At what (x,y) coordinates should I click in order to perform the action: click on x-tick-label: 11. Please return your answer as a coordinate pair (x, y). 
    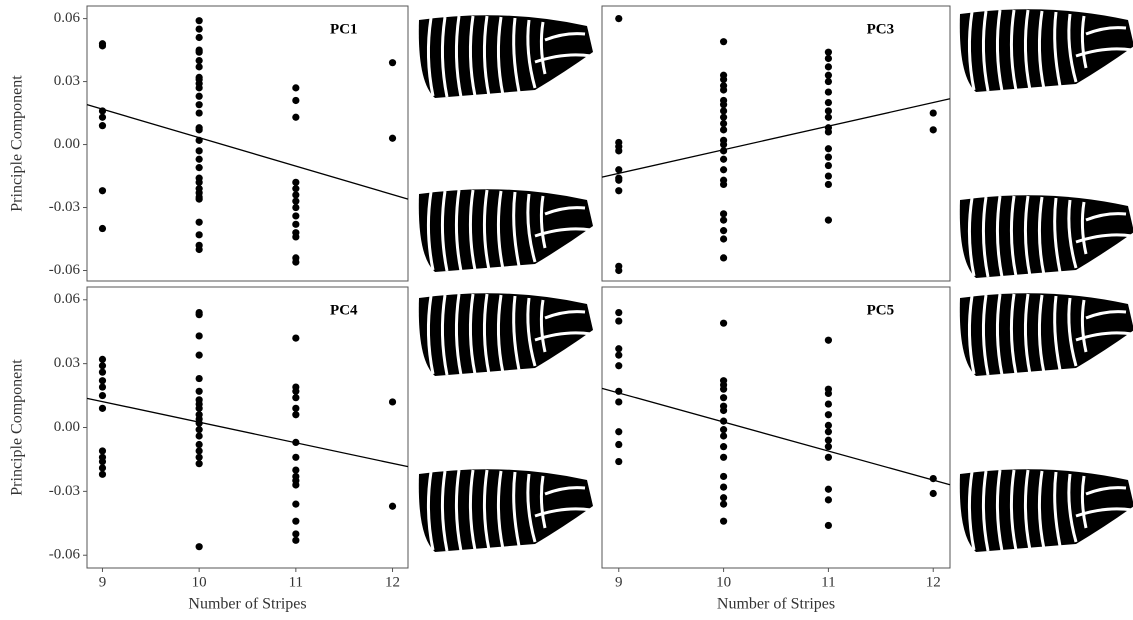
    Looking at the image, I should click on (296, 582).